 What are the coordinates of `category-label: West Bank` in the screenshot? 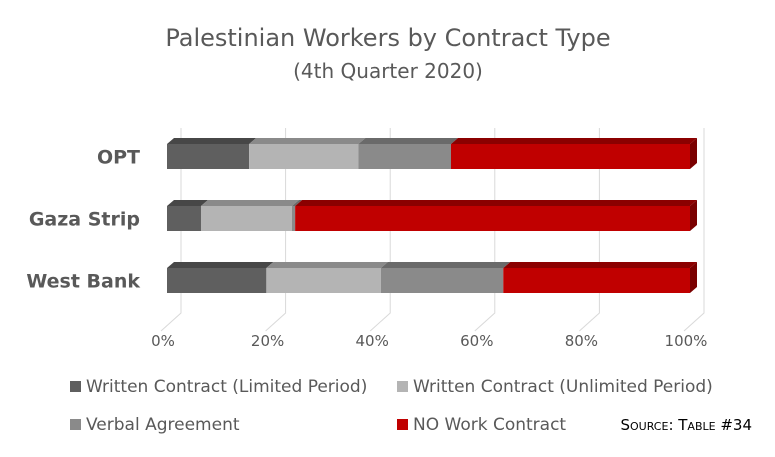 It's located at (83, 282).